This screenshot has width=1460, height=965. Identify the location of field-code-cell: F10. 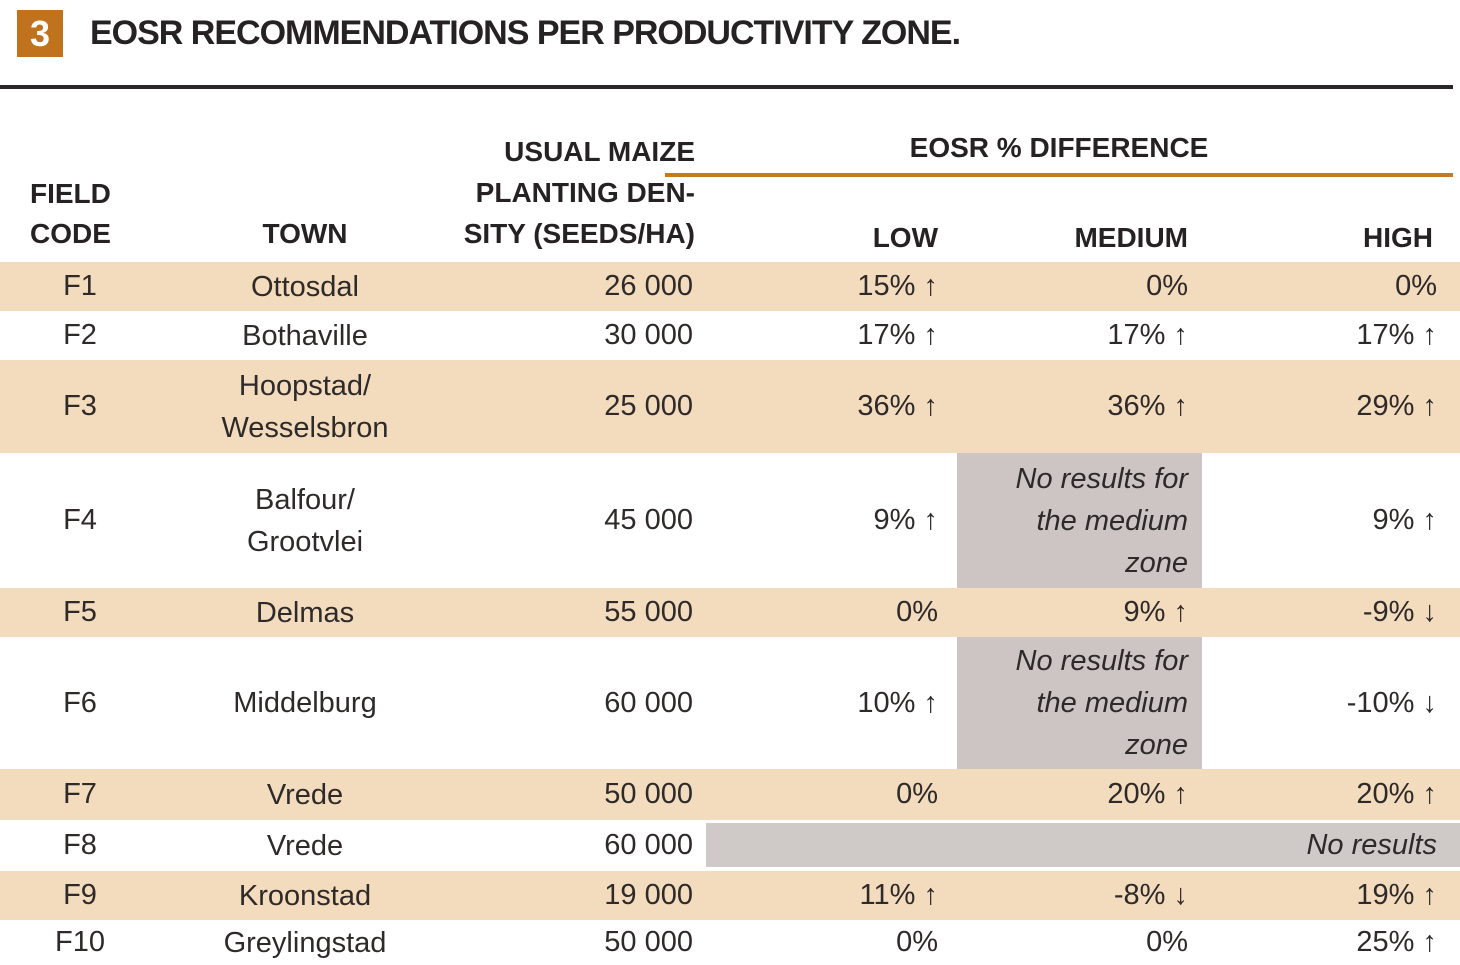
(80, 942).